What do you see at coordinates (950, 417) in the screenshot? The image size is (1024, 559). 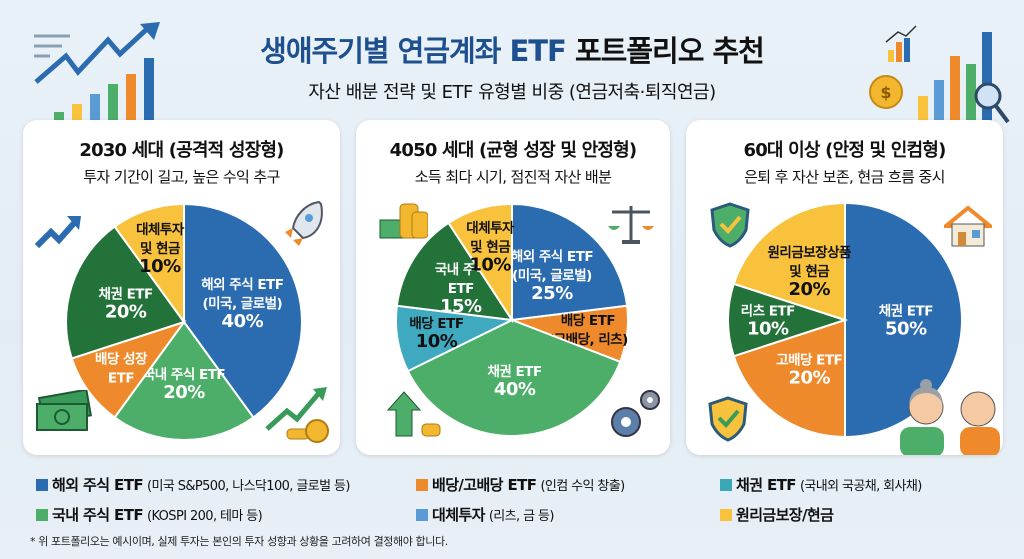 I see `senior-couple-icon` at bounding box center [950, 417].